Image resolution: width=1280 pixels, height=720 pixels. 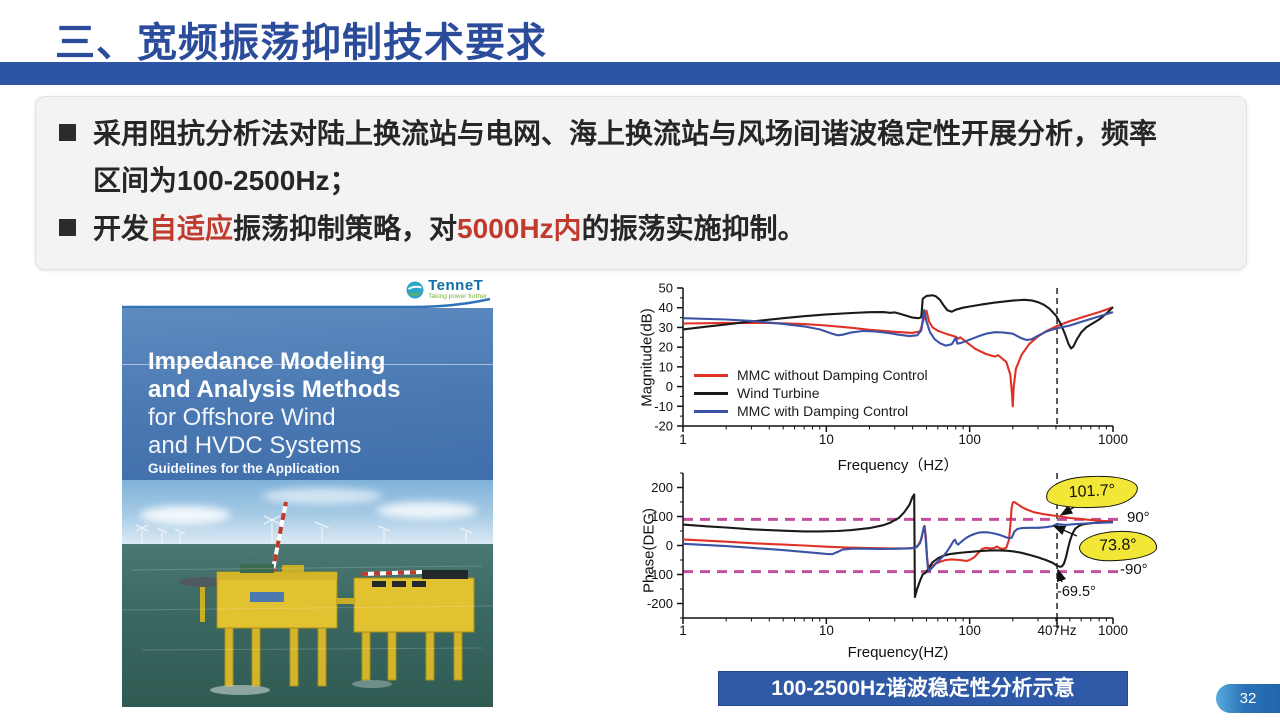 What do you see at coordinates (666, 288) in the screenshot?
I see `svg-text: 50` at bounding box center [666, 288].